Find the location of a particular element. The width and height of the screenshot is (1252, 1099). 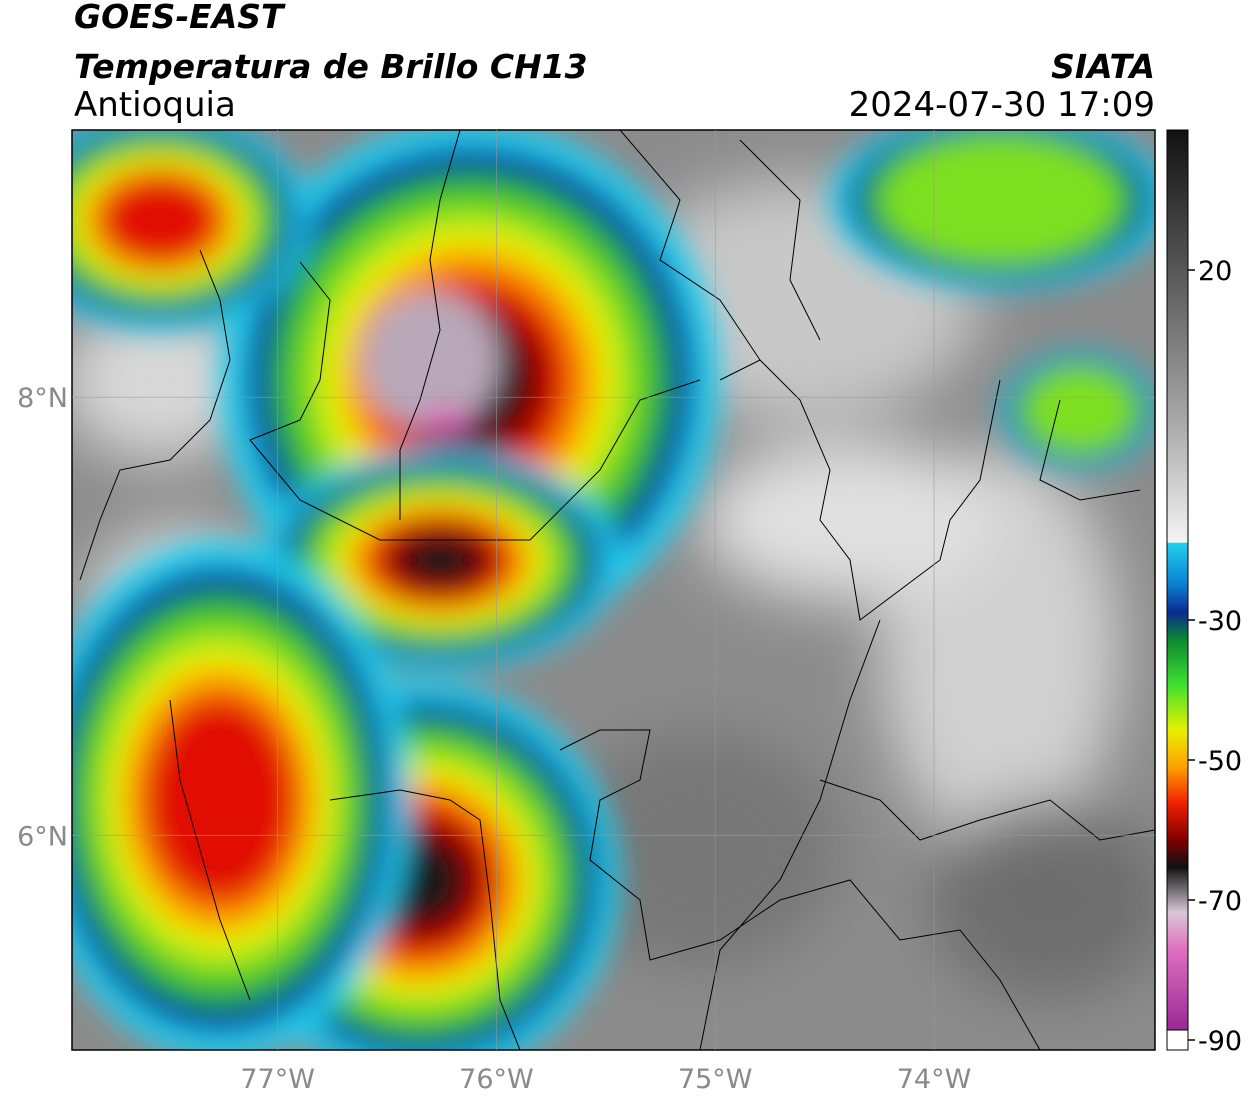

x-tick-label: 77°W is located at coordinates (277, 1079).